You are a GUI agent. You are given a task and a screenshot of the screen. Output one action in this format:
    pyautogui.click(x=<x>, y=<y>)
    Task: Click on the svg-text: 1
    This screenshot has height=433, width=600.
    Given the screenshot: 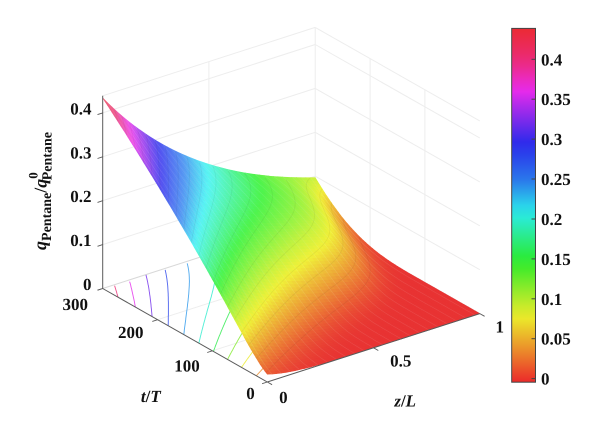 What is the action you would take?
    pyautogui.click(x=499, y=326)
    